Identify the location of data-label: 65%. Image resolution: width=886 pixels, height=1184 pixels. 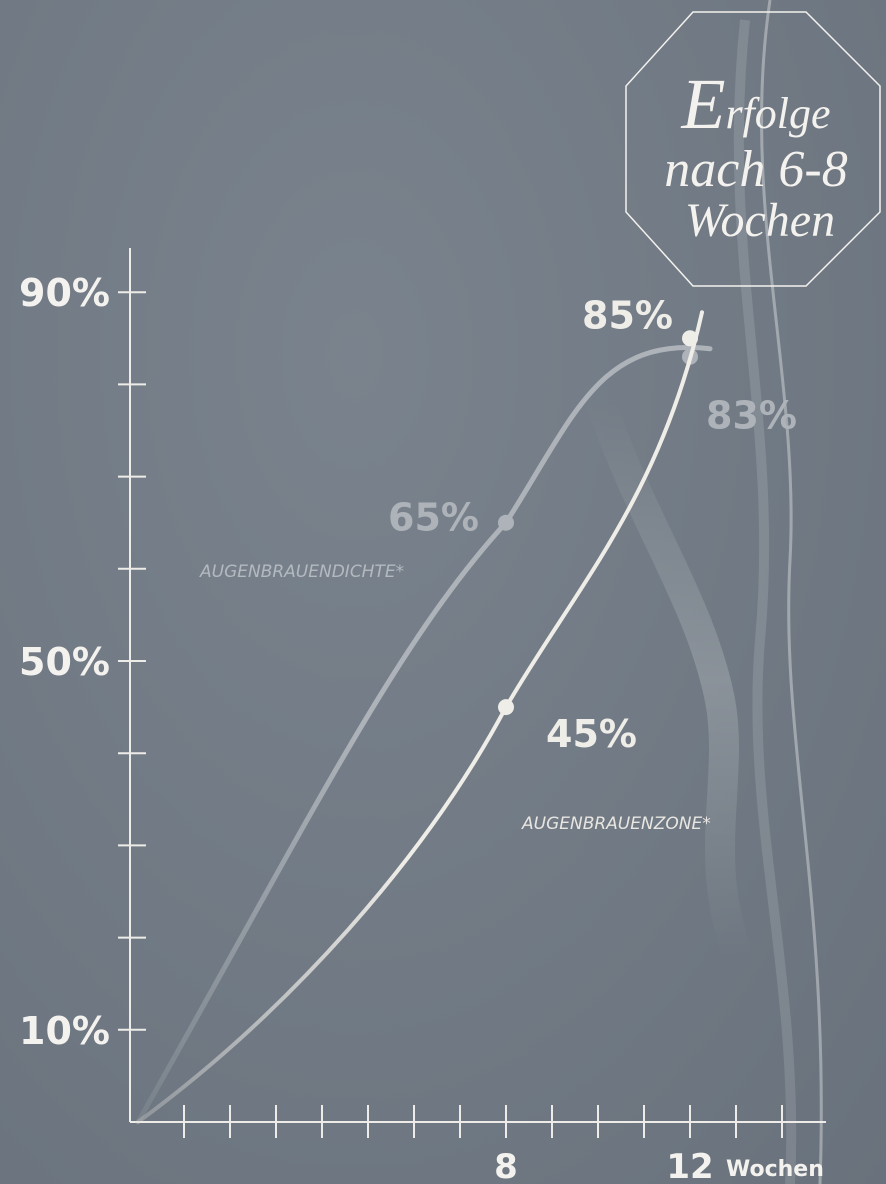
(433, 518).